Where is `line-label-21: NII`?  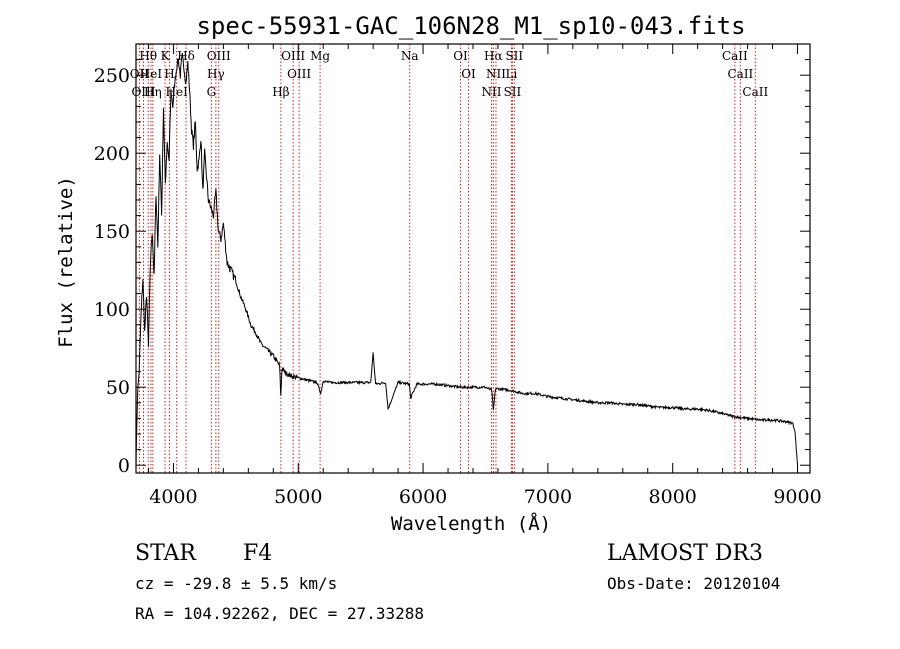 line-label-21: NII is located at coordinates (496, 74).